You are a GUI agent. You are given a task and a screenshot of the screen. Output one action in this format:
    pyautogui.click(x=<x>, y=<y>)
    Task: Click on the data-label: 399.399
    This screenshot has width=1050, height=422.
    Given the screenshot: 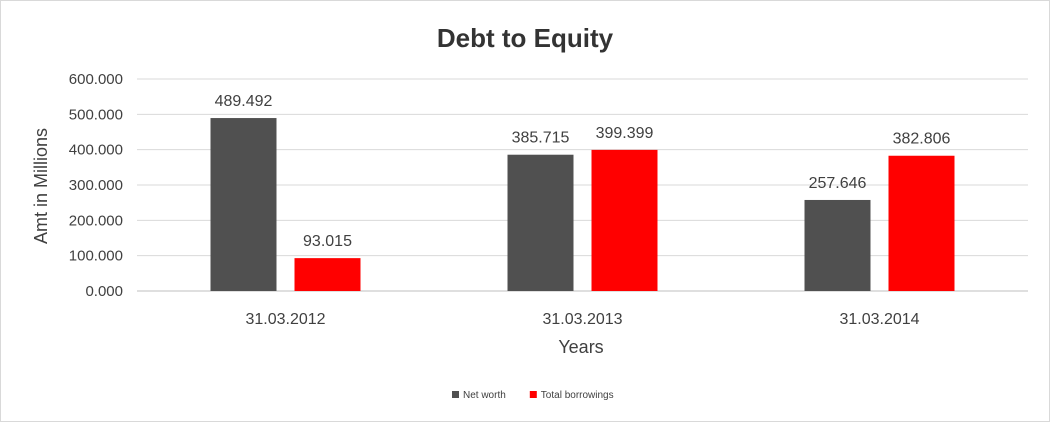 What is the action you would take?
    pyautogui.click(x=625, y=133)
    